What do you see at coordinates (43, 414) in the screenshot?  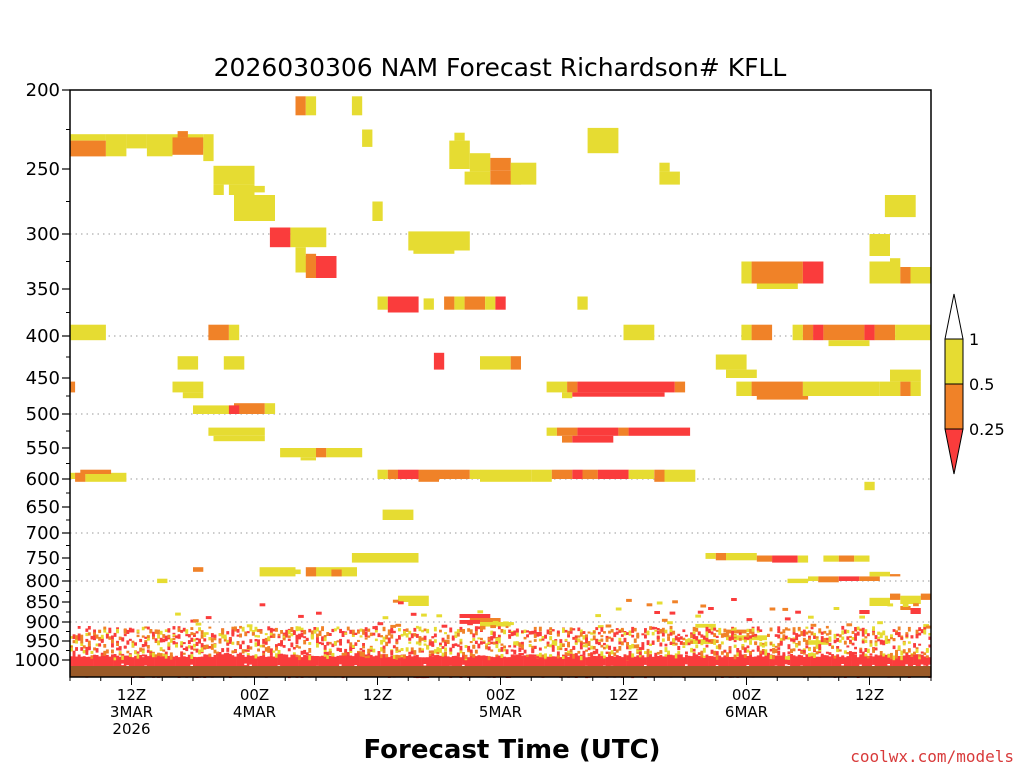 I see `y-tick-label: 500` at bounding box center [43, 414].